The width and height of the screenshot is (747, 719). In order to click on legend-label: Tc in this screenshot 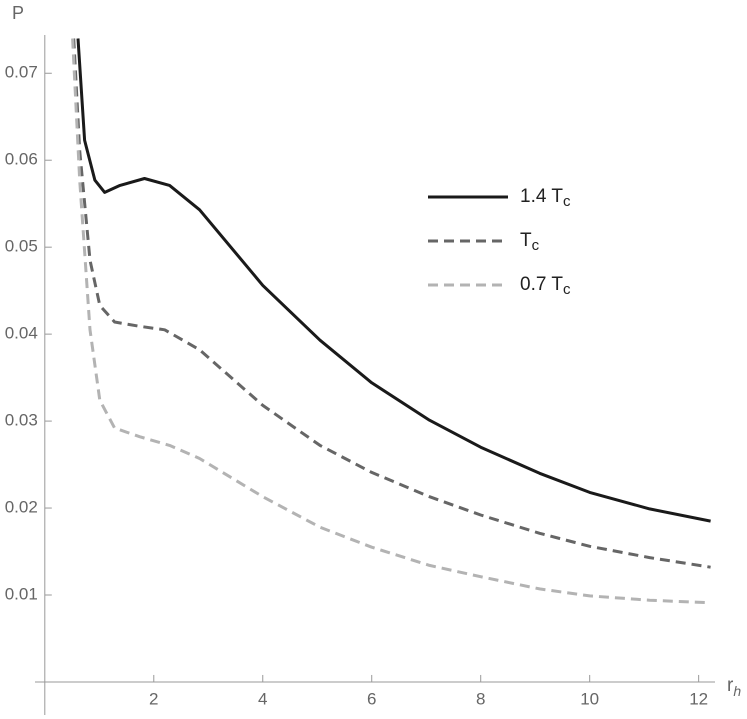, I will do `click(530, 242)`.